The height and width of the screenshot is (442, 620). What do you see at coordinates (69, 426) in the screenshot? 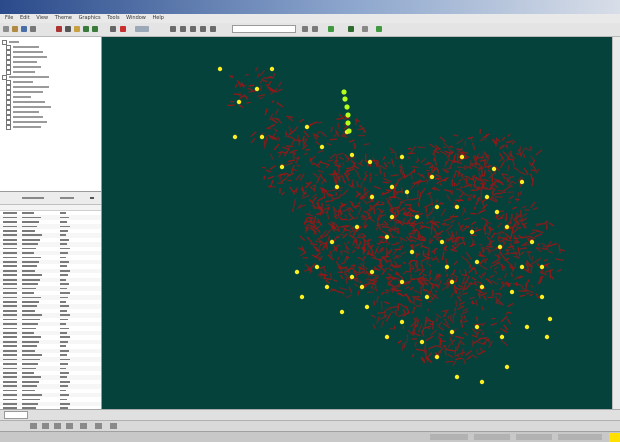
I see `last-icon` at bounding box center [69, 426].